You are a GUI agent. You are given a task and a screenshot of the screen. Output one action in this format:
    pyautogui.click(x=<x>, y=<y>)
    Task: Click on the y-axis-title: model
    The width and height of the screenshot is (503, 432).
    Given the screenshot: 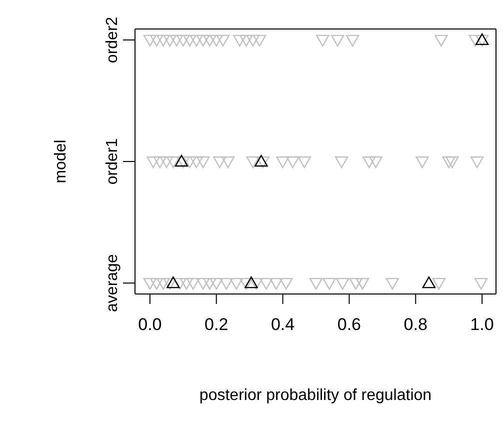 What is the action you would take?
    pyautogui.click(x=61, y=162)
    